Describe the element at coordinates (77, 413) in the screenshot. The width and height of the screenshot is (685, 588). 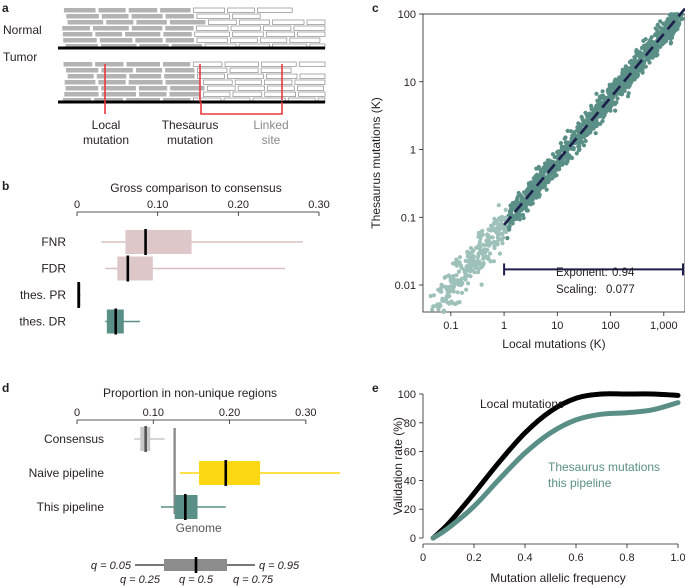
I see `x-tick-label: 0` at that location.